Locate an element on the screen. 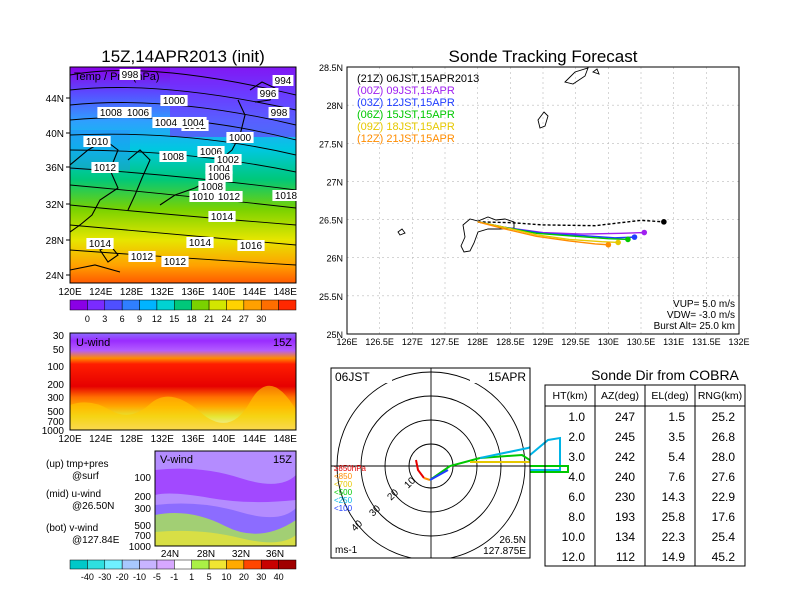  vwind-pressure-label: 700 is located at coordinates (142, 536).